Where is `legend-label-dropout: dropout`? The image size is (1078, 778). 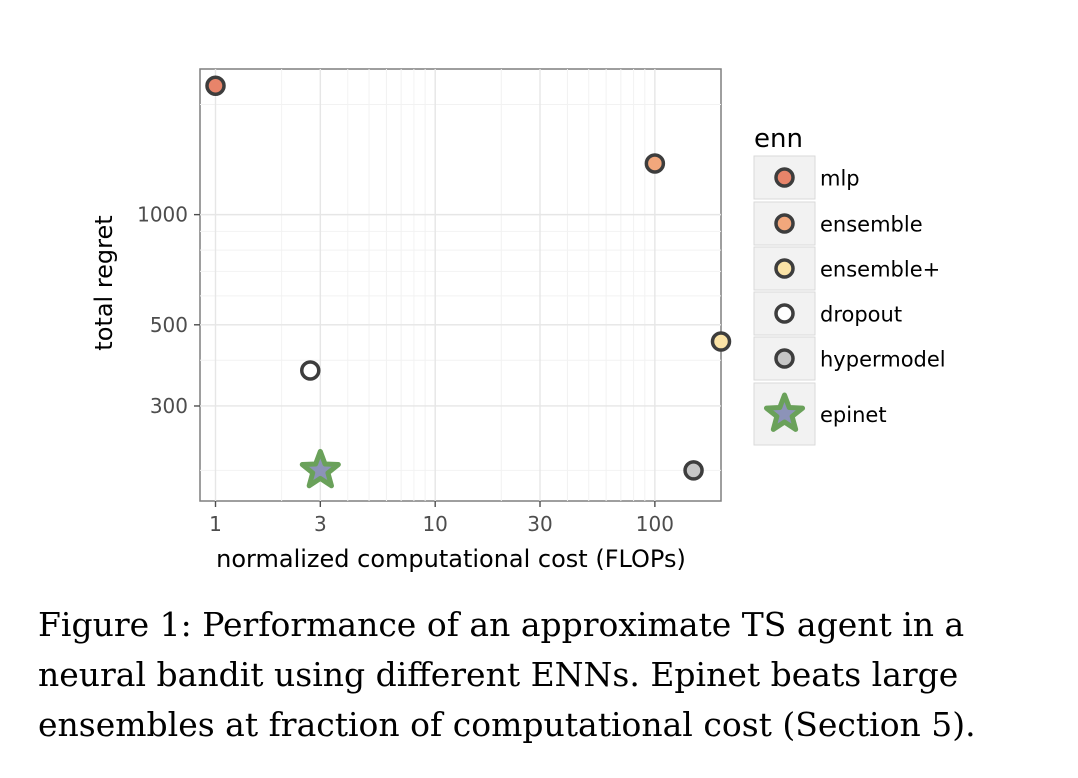
legend-label-dropout: dropout is located at coordinates (861, 315).